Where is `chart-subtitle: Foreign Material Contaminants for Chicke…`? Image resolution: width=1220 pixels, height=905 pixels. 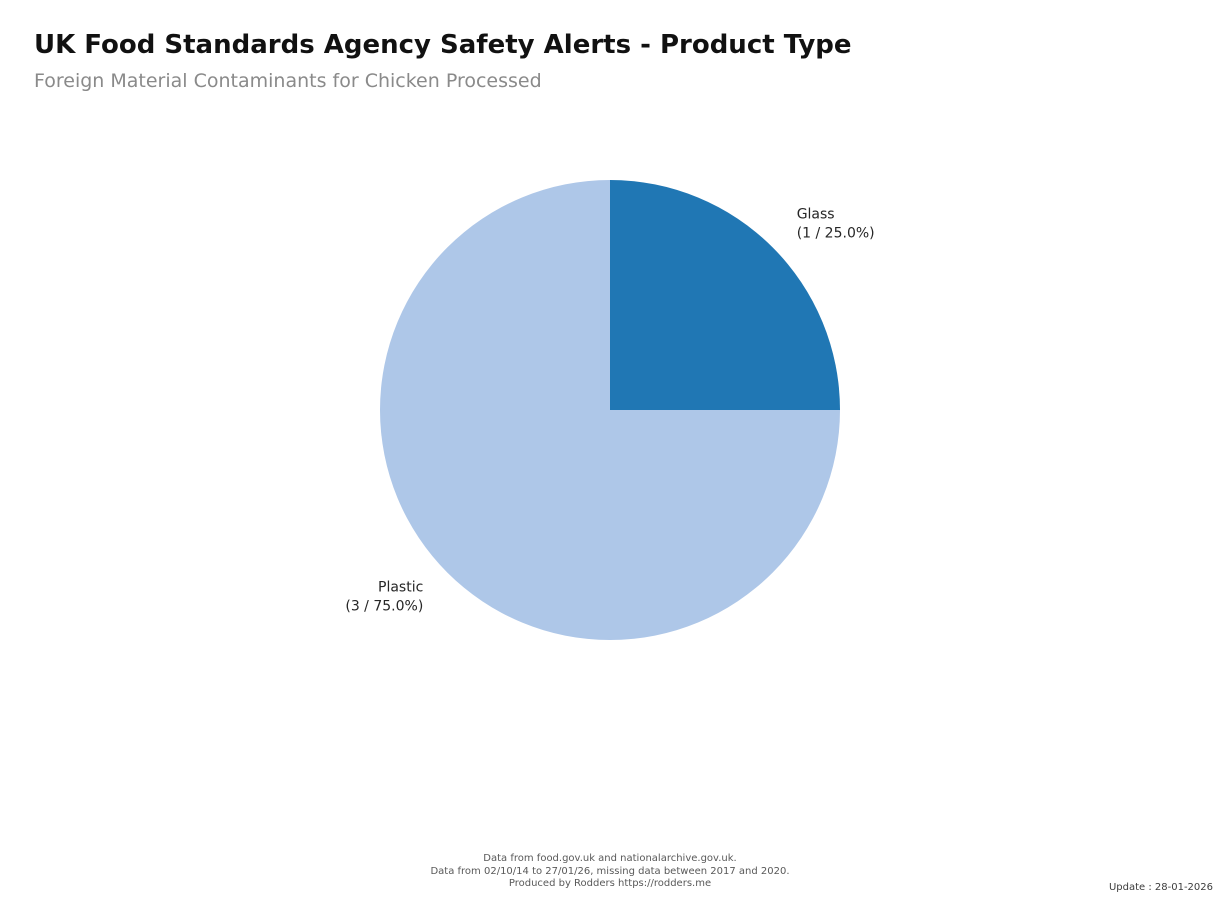 chart-subtitle: Foreign Material Contaminants for Chicke… is located at coordinates (288, 81).